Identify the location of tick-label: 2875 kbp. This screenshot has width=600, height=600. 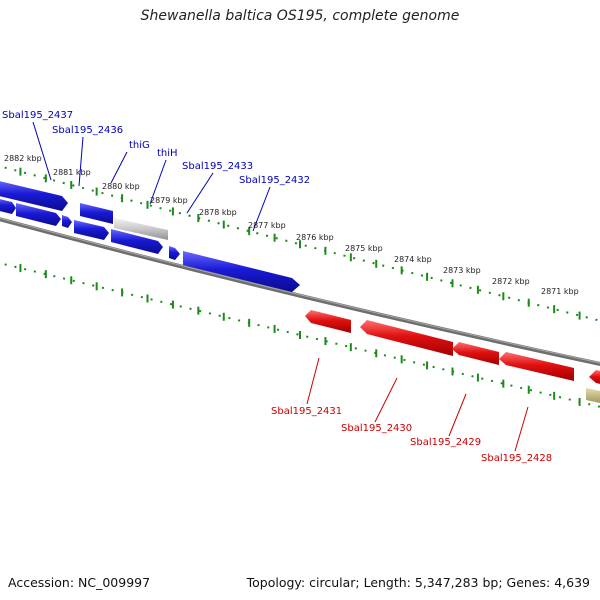
(364, 248).